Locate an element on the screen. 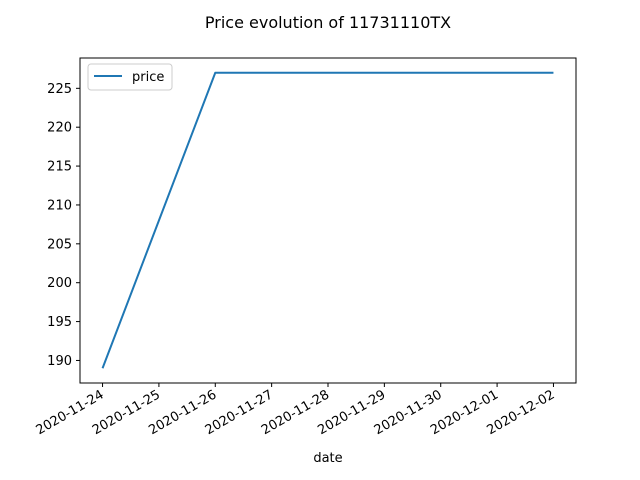  y-tick-label: 195 is located at coordinates (59, 322).